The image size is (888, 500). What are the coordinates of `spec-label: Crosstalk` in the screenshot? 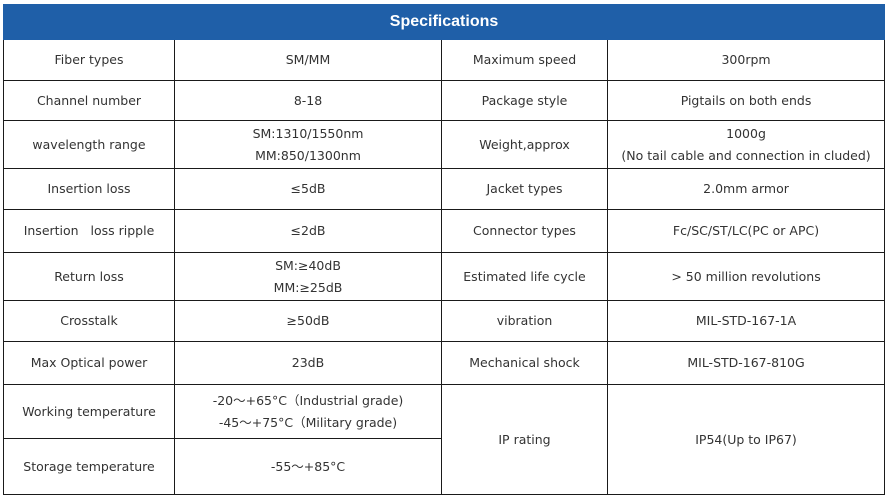 It's located at (89, 321).